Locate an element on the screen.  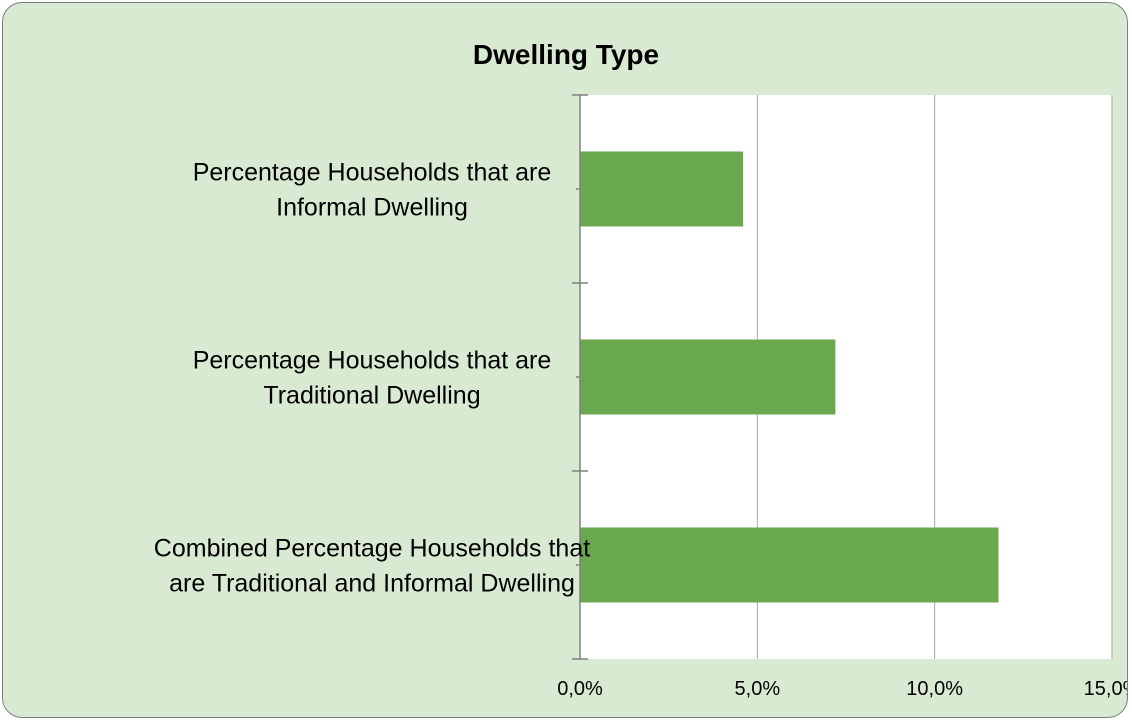
y-axis is located at coordinates (580, 377).